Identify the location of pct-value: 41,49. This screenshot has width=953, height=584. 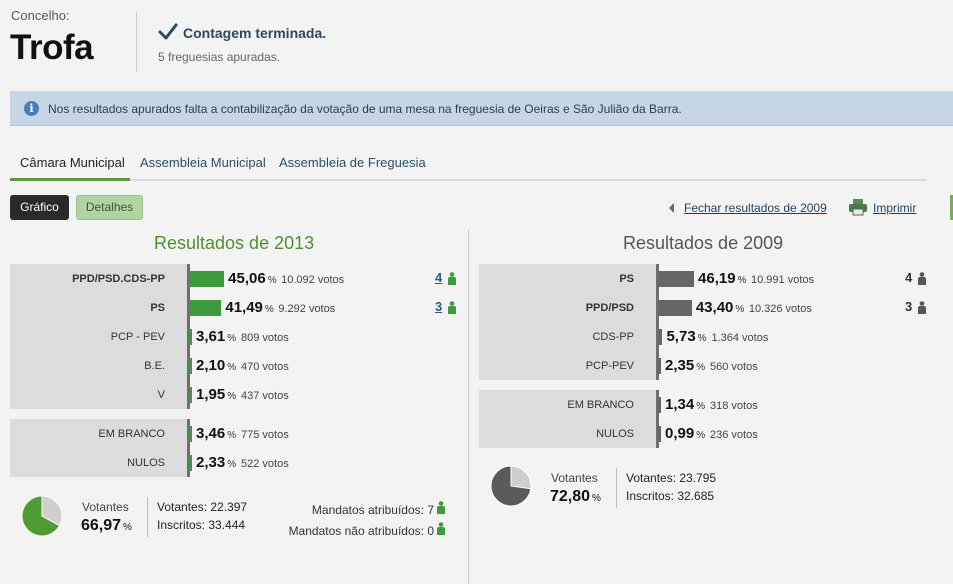
(244, 307).